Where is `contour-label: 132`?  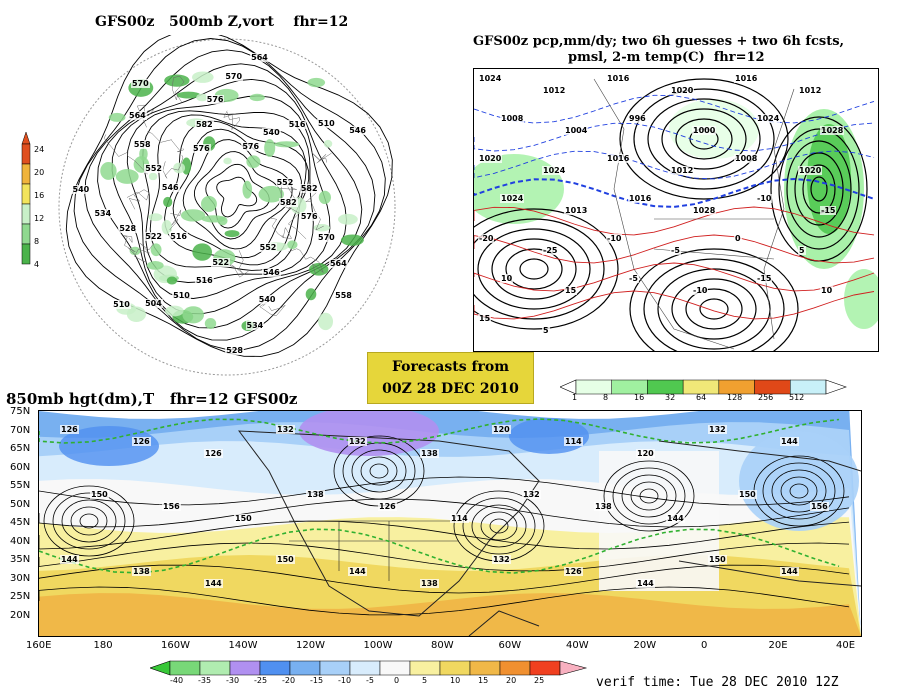
contour-label: 132 is located at coordinates (357, 441).